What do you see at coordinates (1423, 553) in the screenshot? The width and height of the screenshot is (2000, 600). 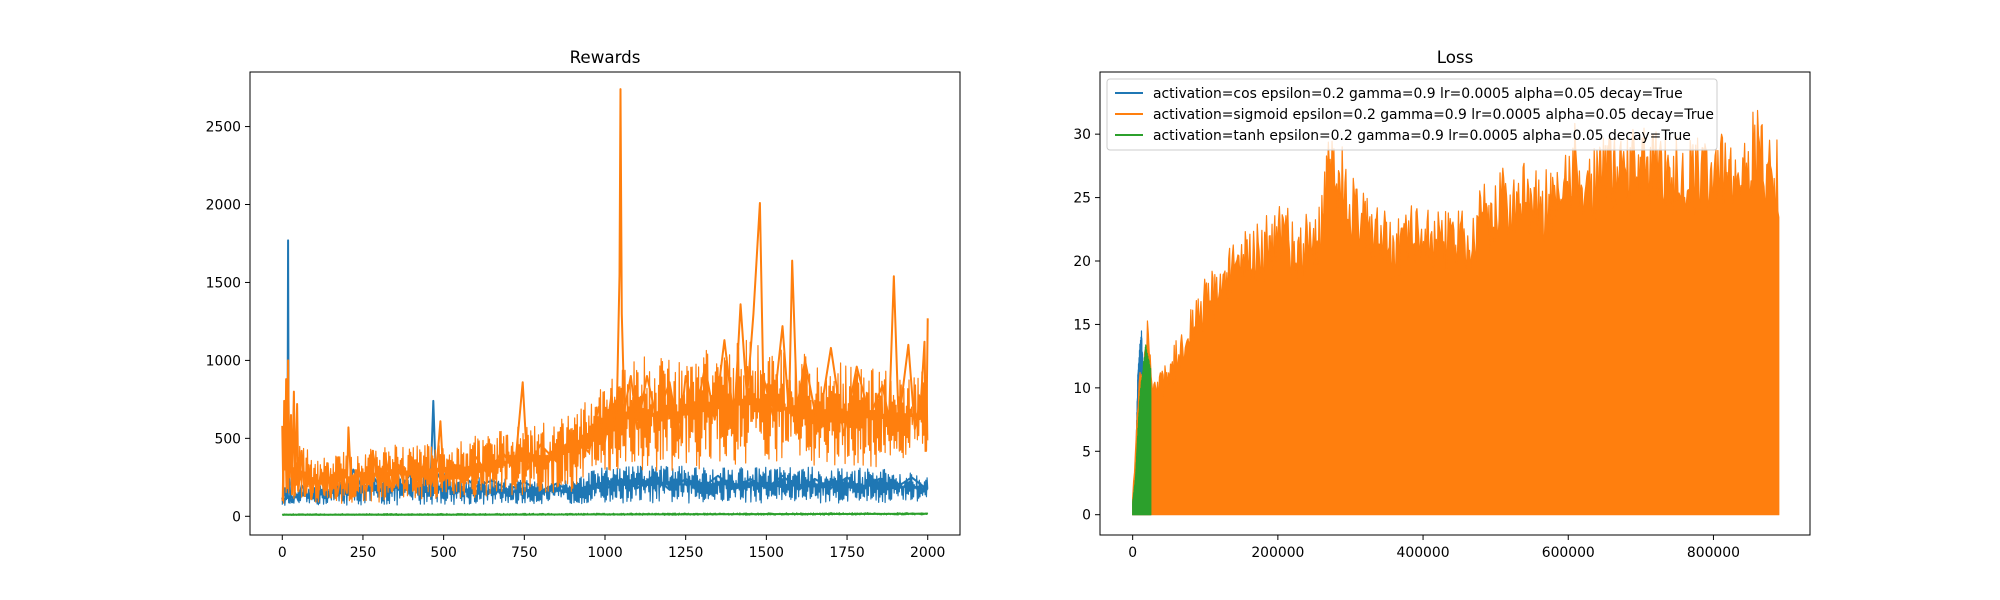 I see `x-tick-label: 400000` at bounding box center [1423, 553].